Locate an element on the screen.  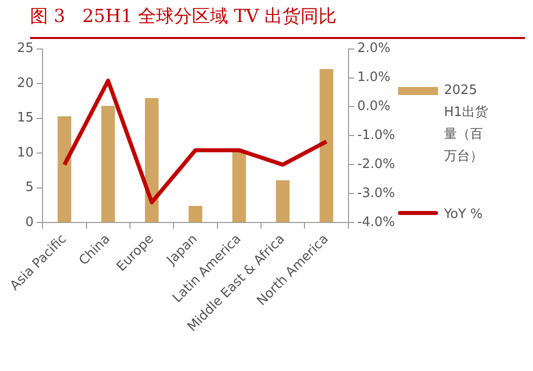
y-tick-label: 20 is located at coordinates (25, 83).